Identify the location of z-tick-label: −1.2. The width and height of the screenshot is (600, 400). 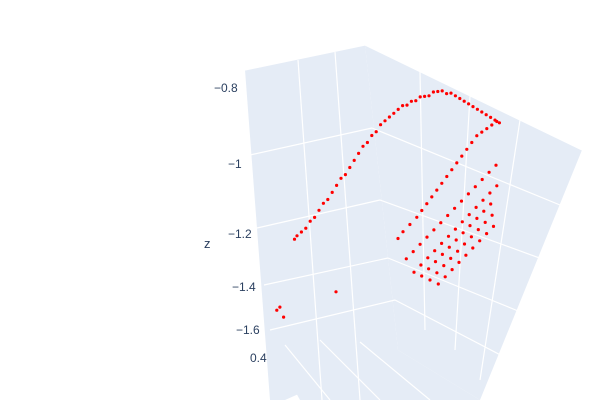
(240, 234).